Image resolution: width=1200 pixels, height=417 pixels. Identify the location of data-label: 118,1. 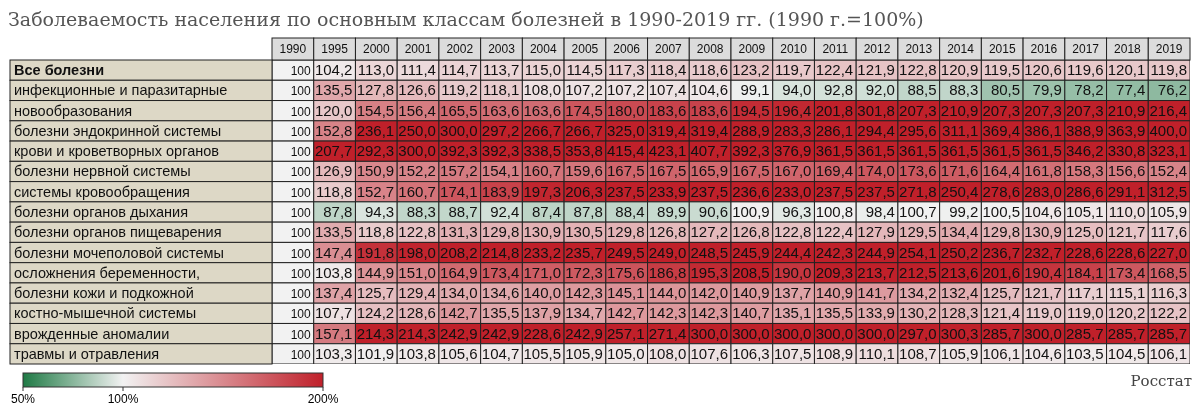
(501, 90).